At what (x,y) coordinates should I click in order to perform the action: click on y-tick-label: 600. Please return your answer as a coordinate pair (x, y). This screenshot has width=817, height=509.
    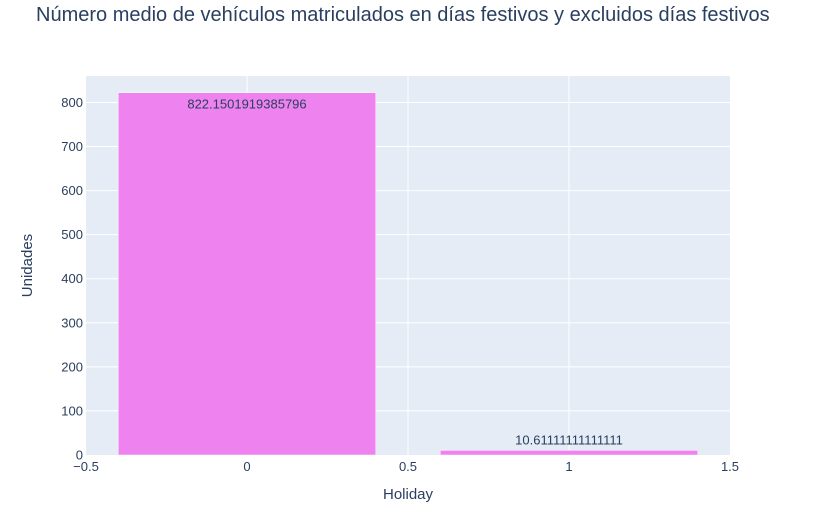
    Looking at the image, I should click on (72, 190).